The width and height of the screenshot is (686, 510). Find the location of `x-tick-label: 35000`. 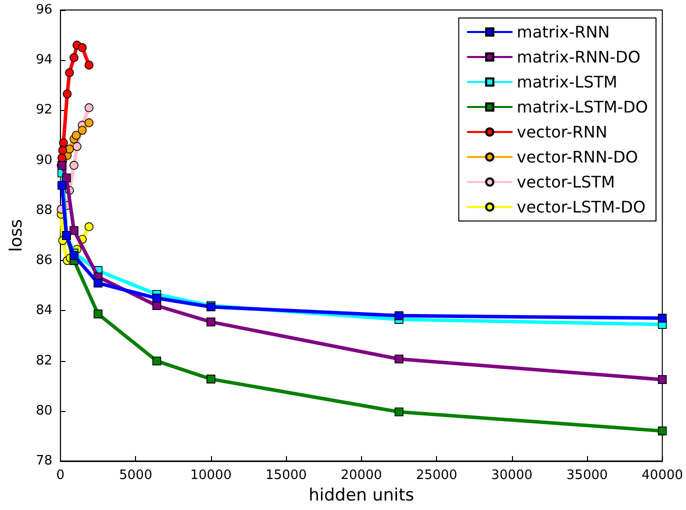

x-tick-label: 35000 is located at coordinates (587, 475).